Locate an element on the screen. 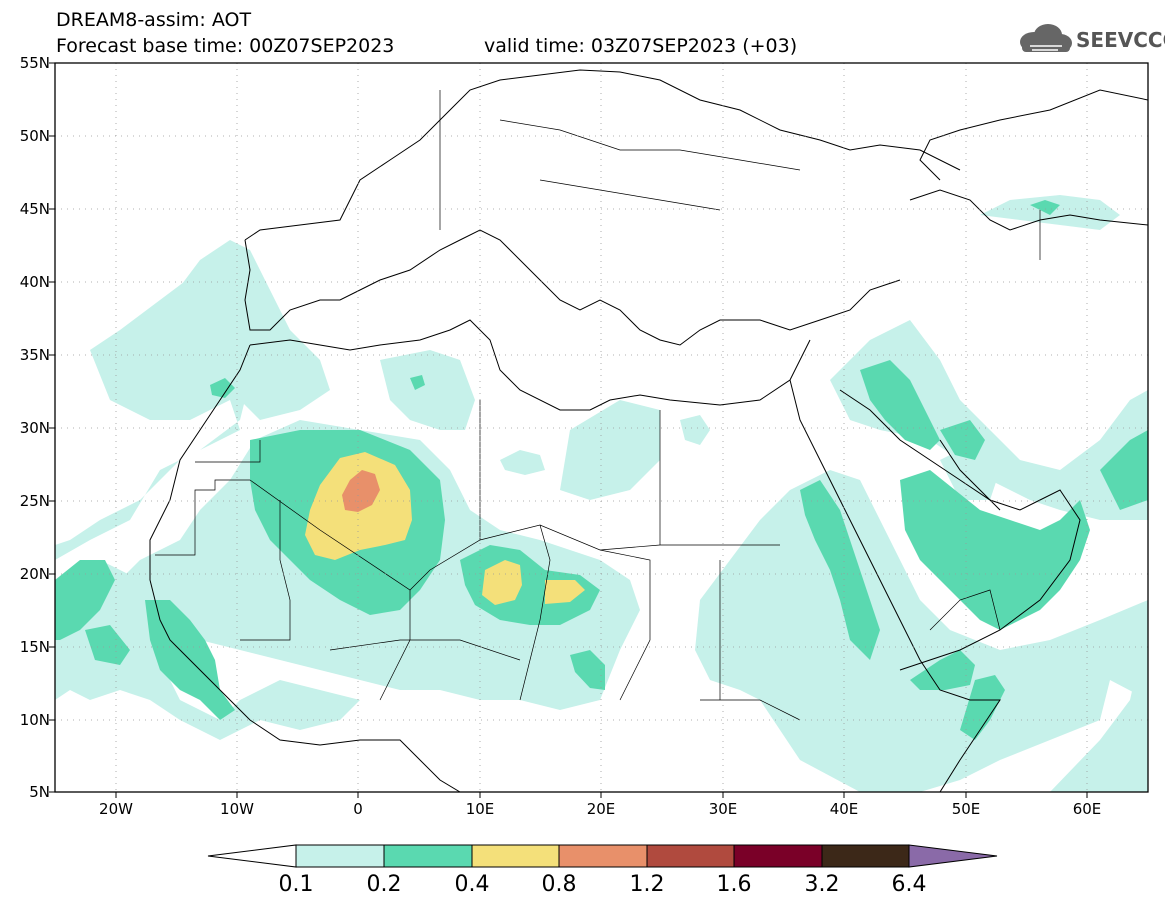  colorbar is located at coordinates (602, 856).